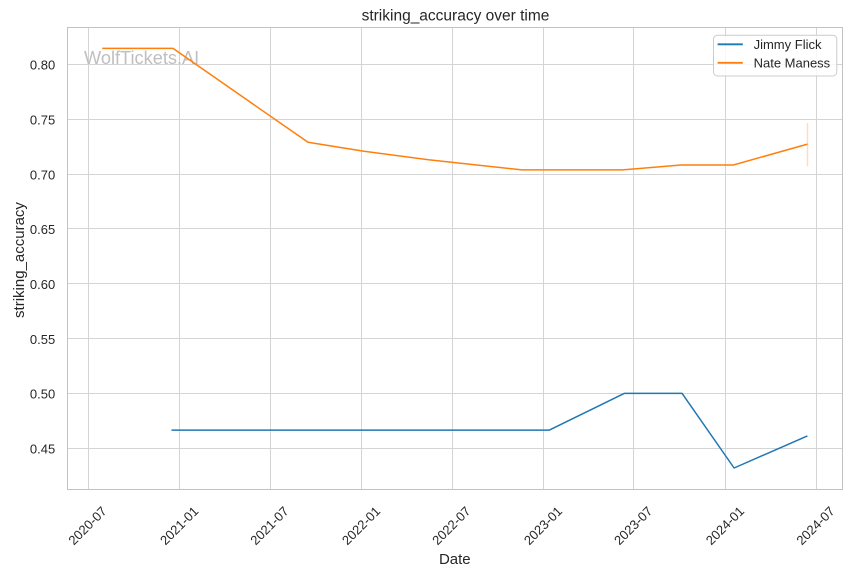 Image resolution: width=852 pixels, height=575 pixels. Describe the element at coordinates (455, 559) in the screenshot. I see `svg-text: Date` at that location.